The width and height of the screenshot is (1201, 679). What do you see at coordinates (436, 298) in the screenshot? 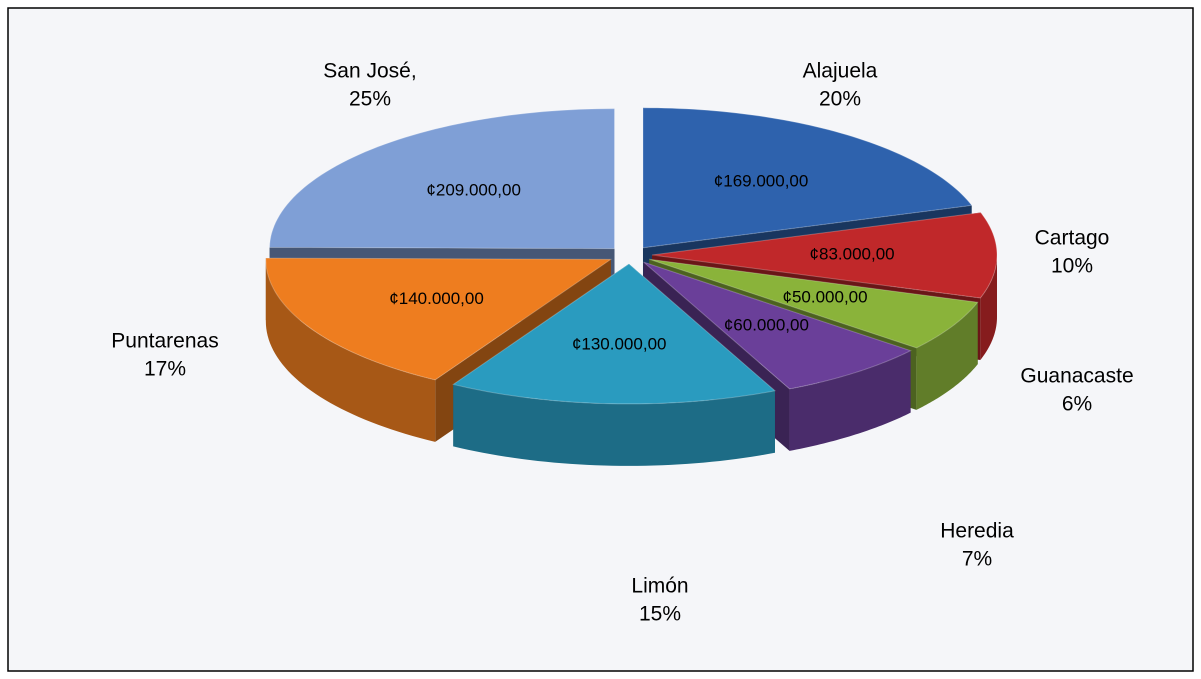
I see `value-label: ¢140.000,00` at bounding box center [436, 298].